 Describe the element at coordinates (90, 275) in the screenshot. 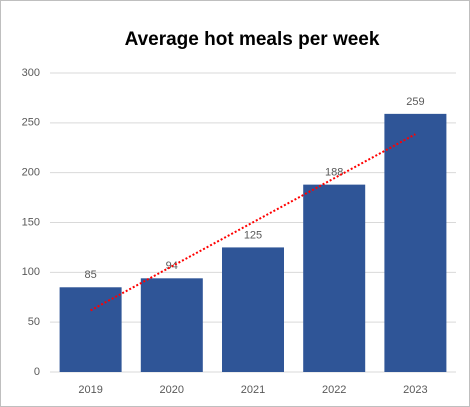

I see `data-label: 85` at that location.